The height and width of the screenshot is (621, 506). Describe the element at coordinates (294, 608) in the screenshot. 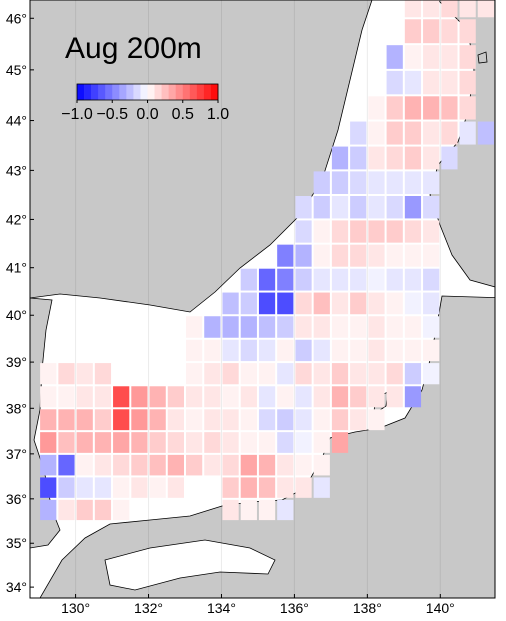

I see `x-tick-label: 136°` at that location.